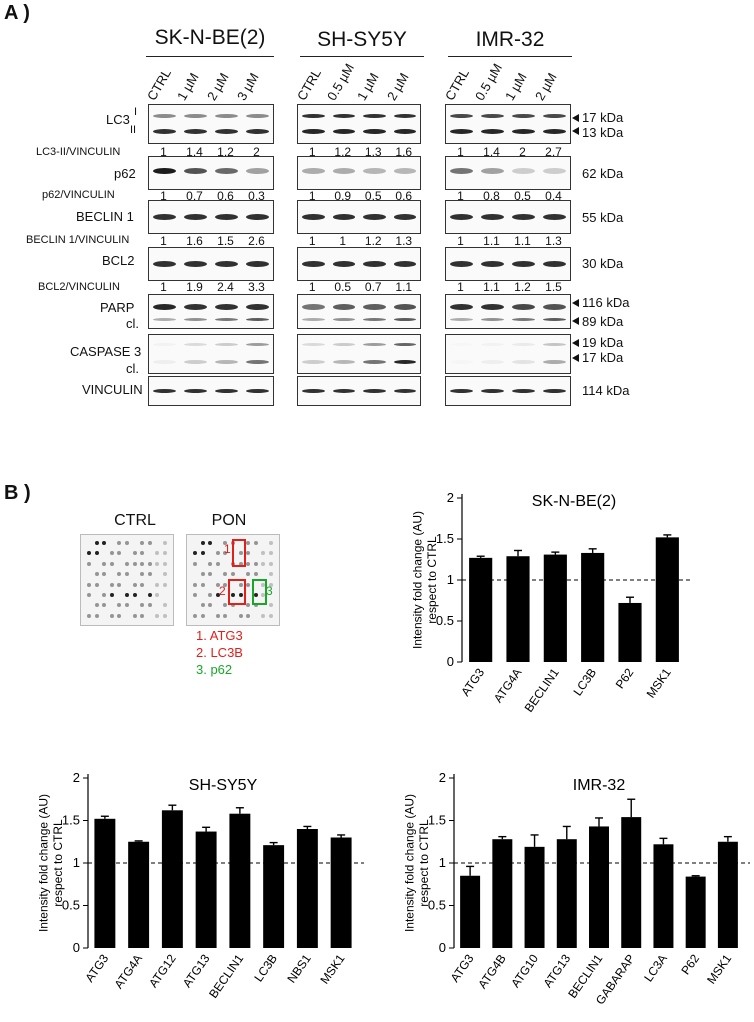 This screenshot has height=1022, width=754. What do you see at coordinates (522, 152) in the screenshot?
I see `ratio-value-lc3: 2` at bounding box center [522, 152].